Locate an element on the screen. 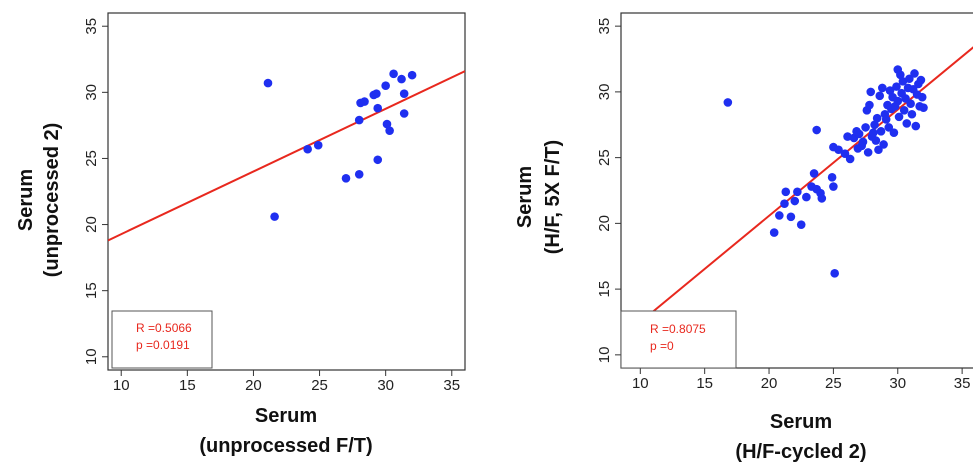 This screenshot has height=472, width=973. stats-r-value: R =0.5066 is located at coordinates (164, 328).